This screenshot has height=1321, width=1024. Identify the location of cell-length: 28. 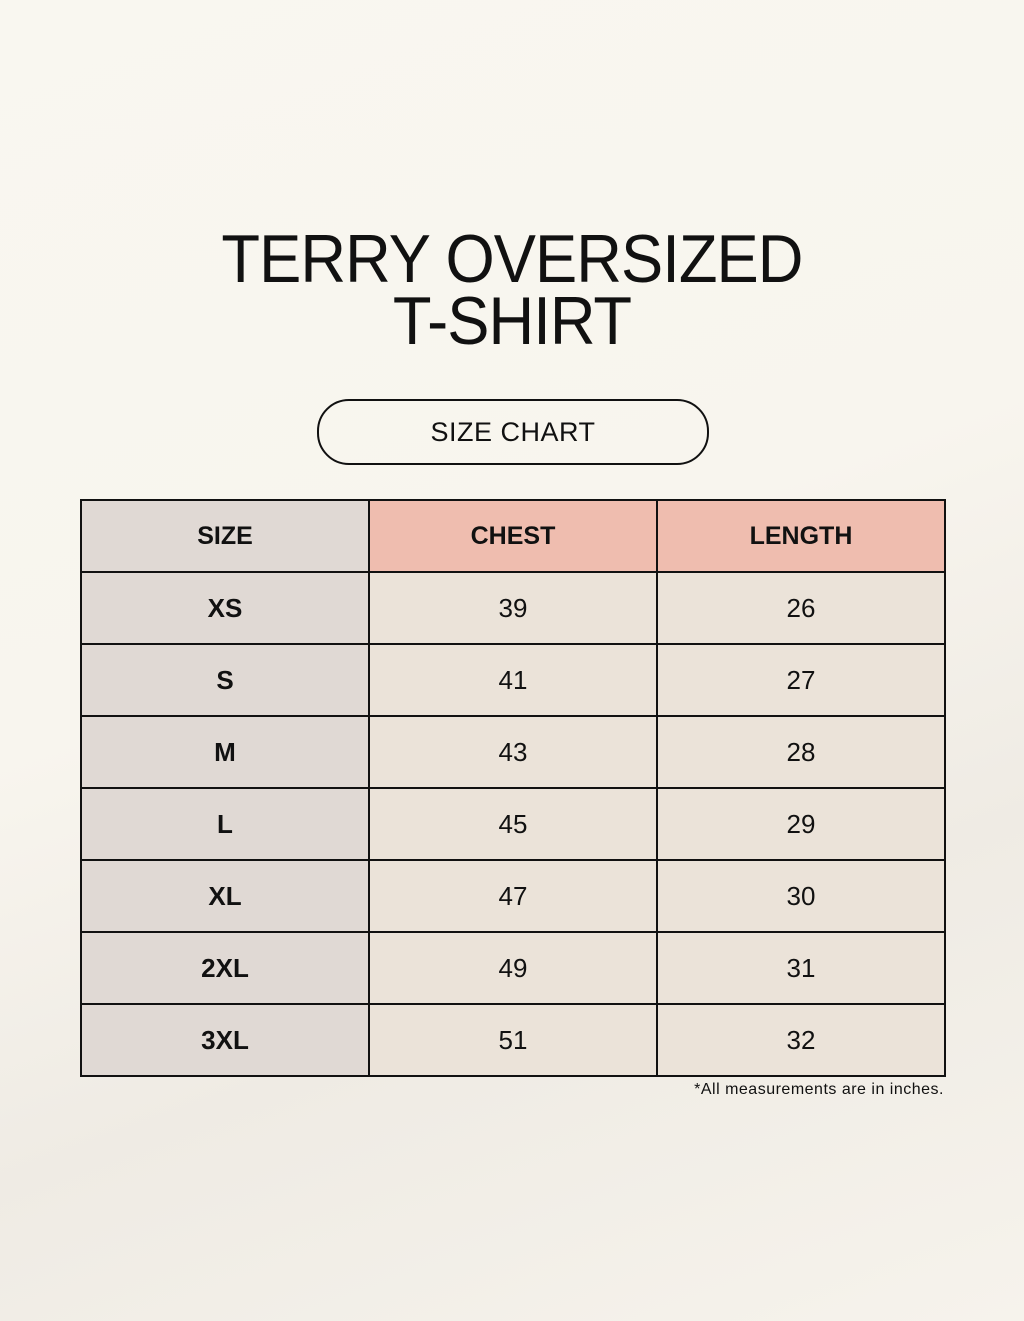
(801, 752).